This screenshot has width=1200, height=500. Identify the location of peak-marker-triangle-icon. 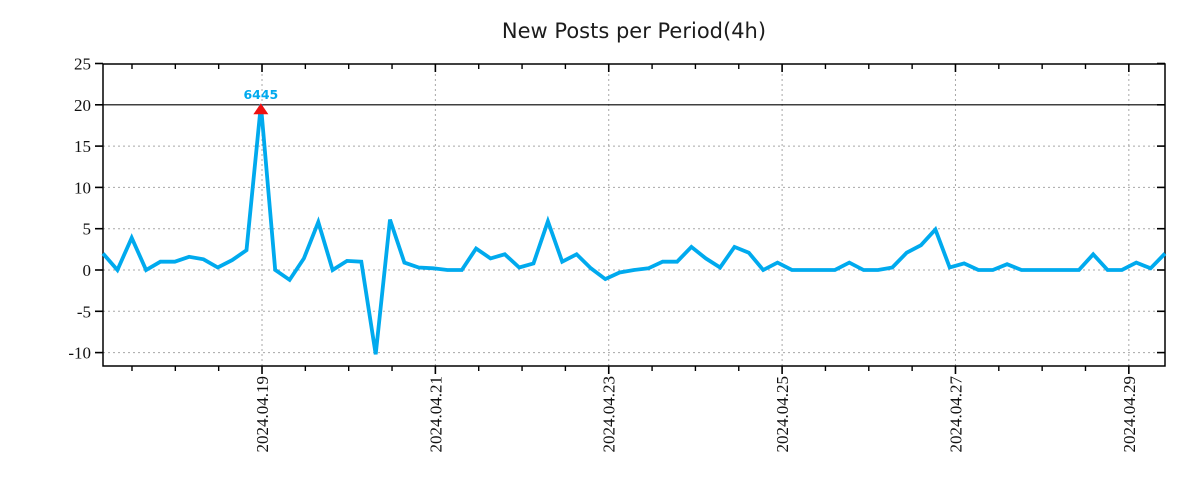
(261, 109).